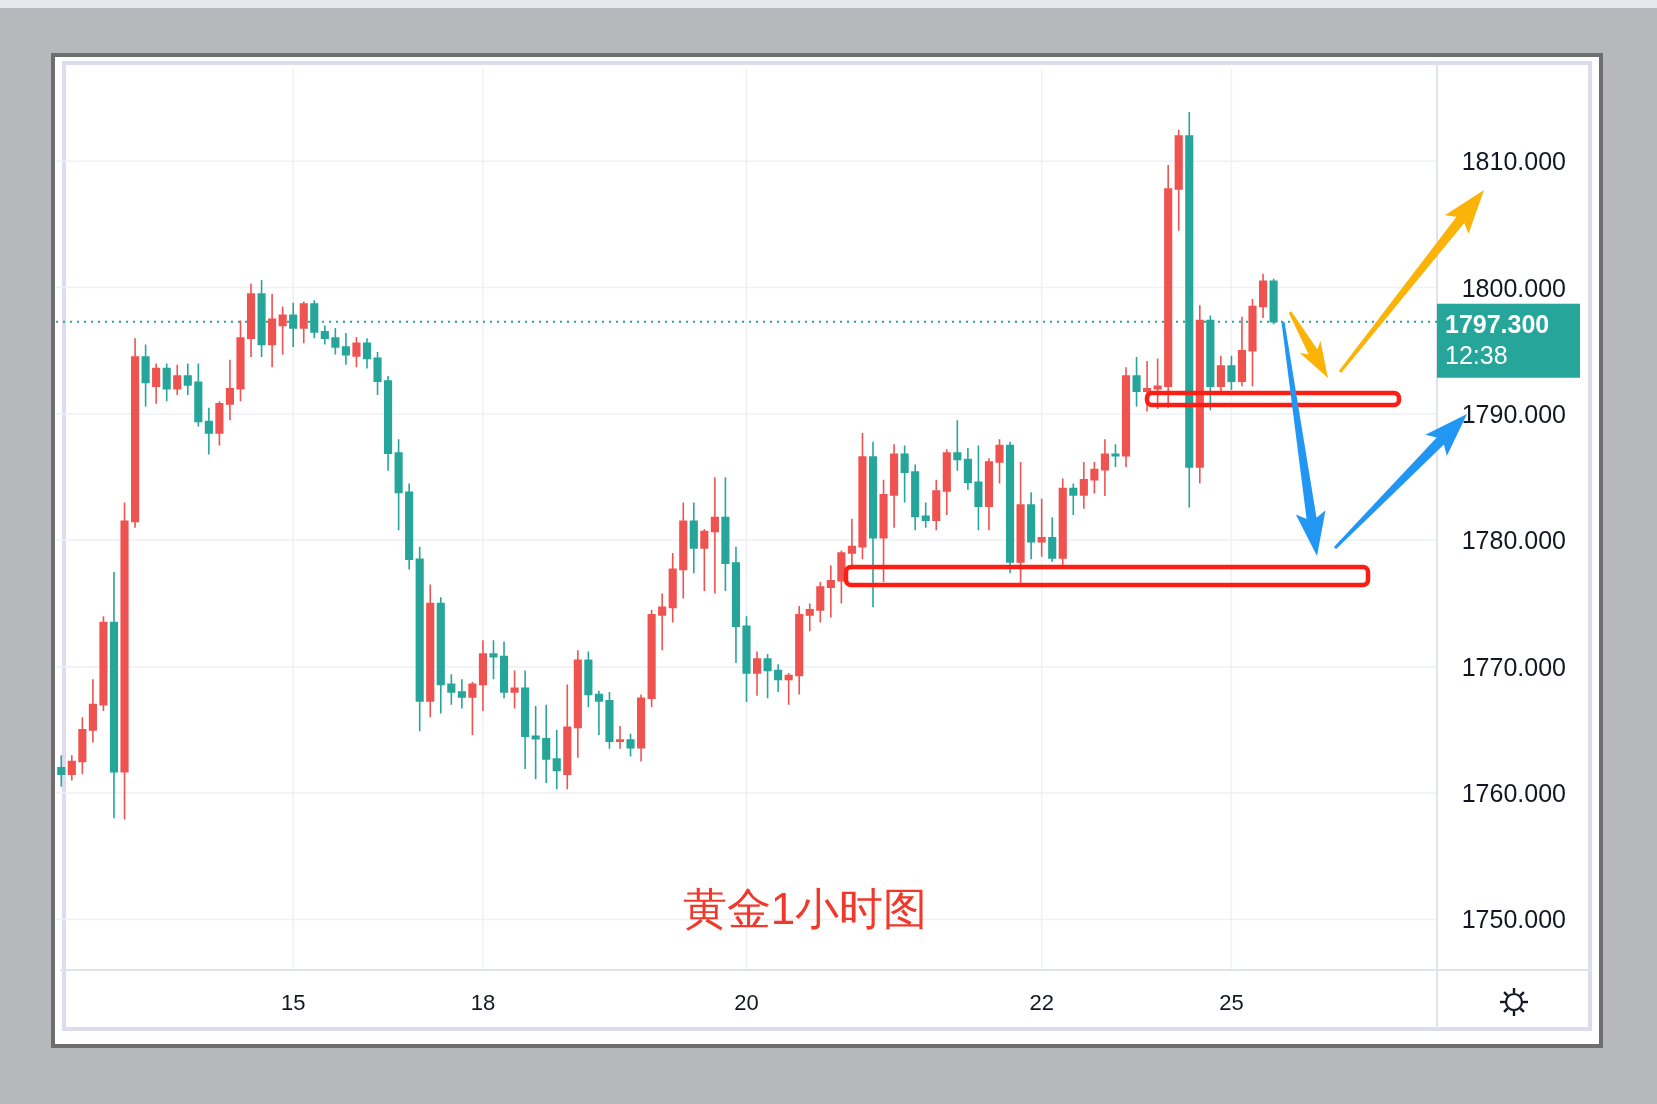 The height and width of the screenshot is (1104, 1657). What do you see at coordinates (1497, 339) in the screenshot?
I see `ref-line-label: 1797.300 12:38` at bounding box center [1497, 339].